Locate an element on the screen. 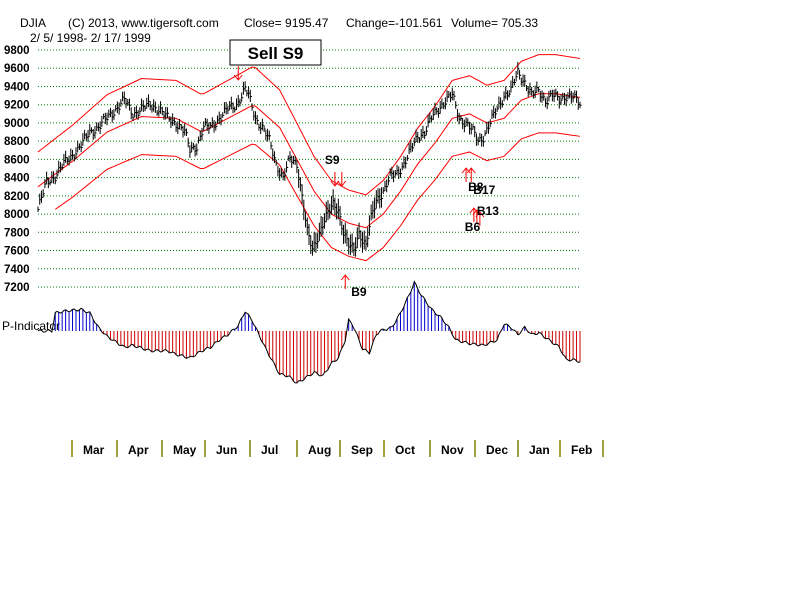 The height and width of the screenshot is (600, 800). y-tick-label: 8000 is located at coordinates (17, 215).